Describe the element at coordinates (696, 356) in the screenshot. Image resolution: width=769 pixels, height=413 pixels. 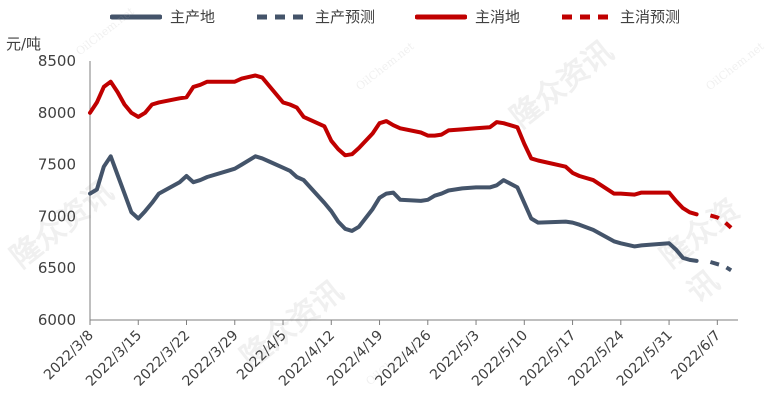
I see `x-tick-label: 2022/6/7` at that location.